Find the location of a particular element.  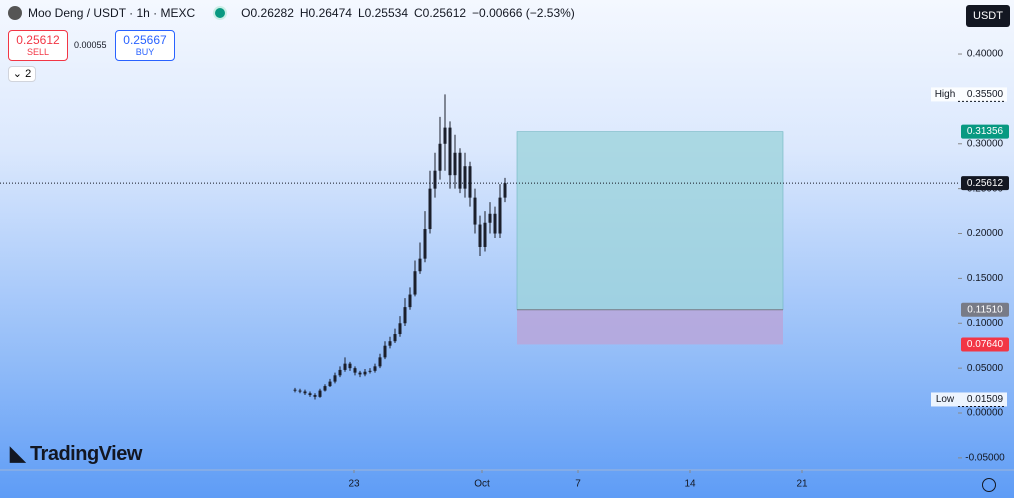

sell-price: 0.25612 is located at coordinates (38, 40).